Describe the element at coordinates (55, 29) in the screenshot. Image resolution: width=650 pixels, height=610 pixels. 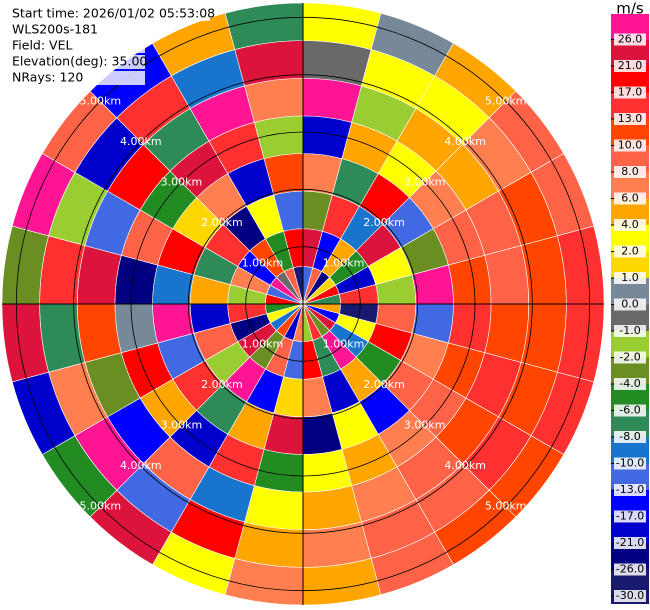
I see `header-line: WLS200s-181` at that location.